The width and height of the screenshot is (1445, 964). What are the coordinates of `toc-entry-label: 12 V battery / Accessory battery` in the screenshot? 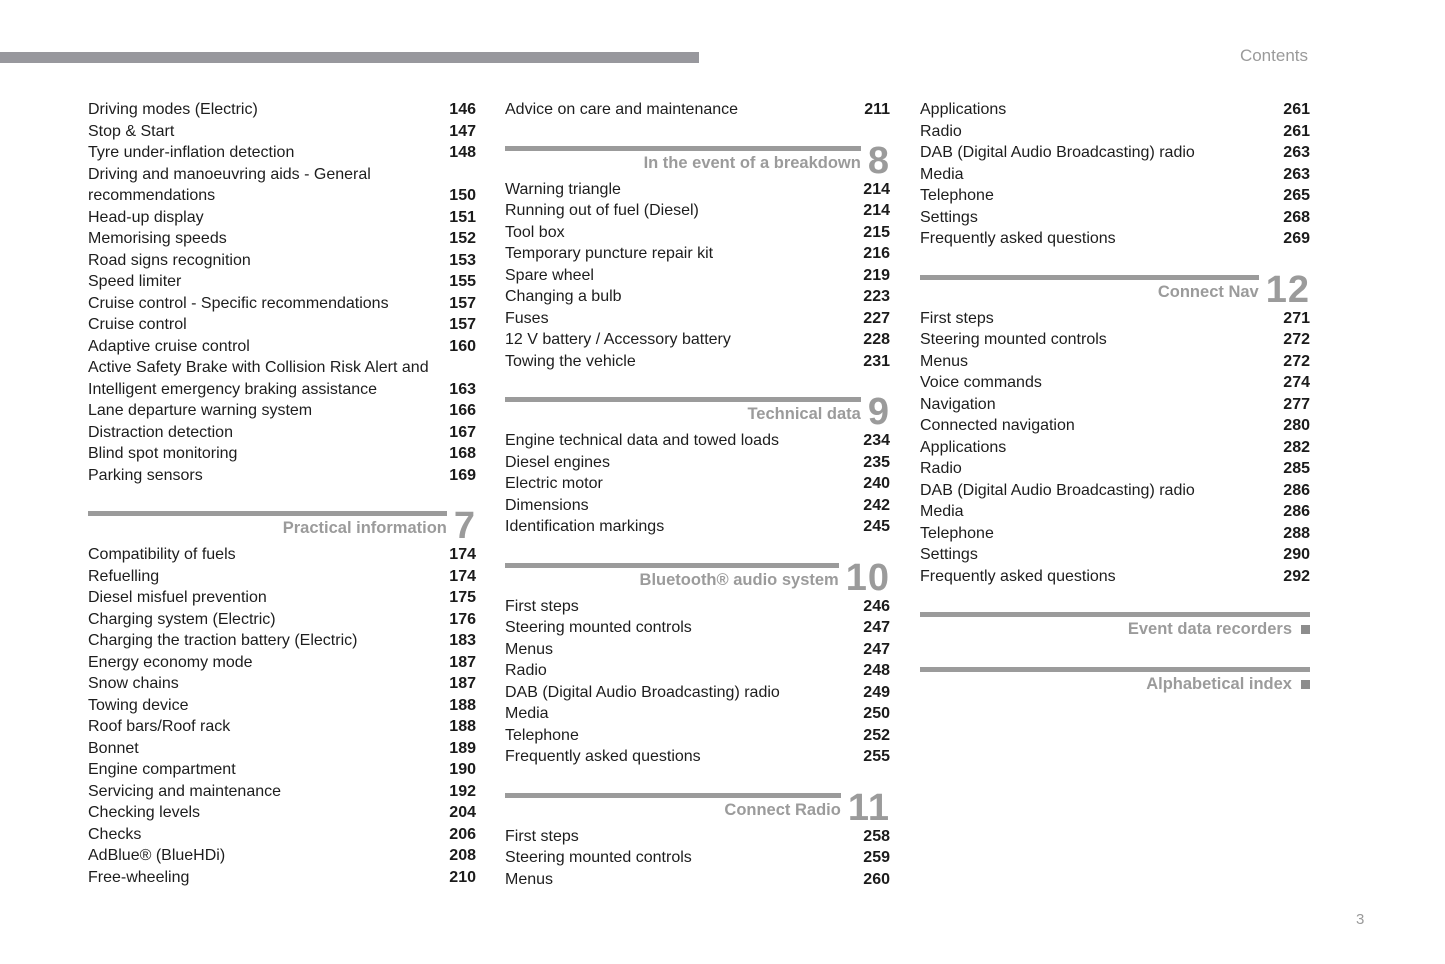 It's located at (618, 339).